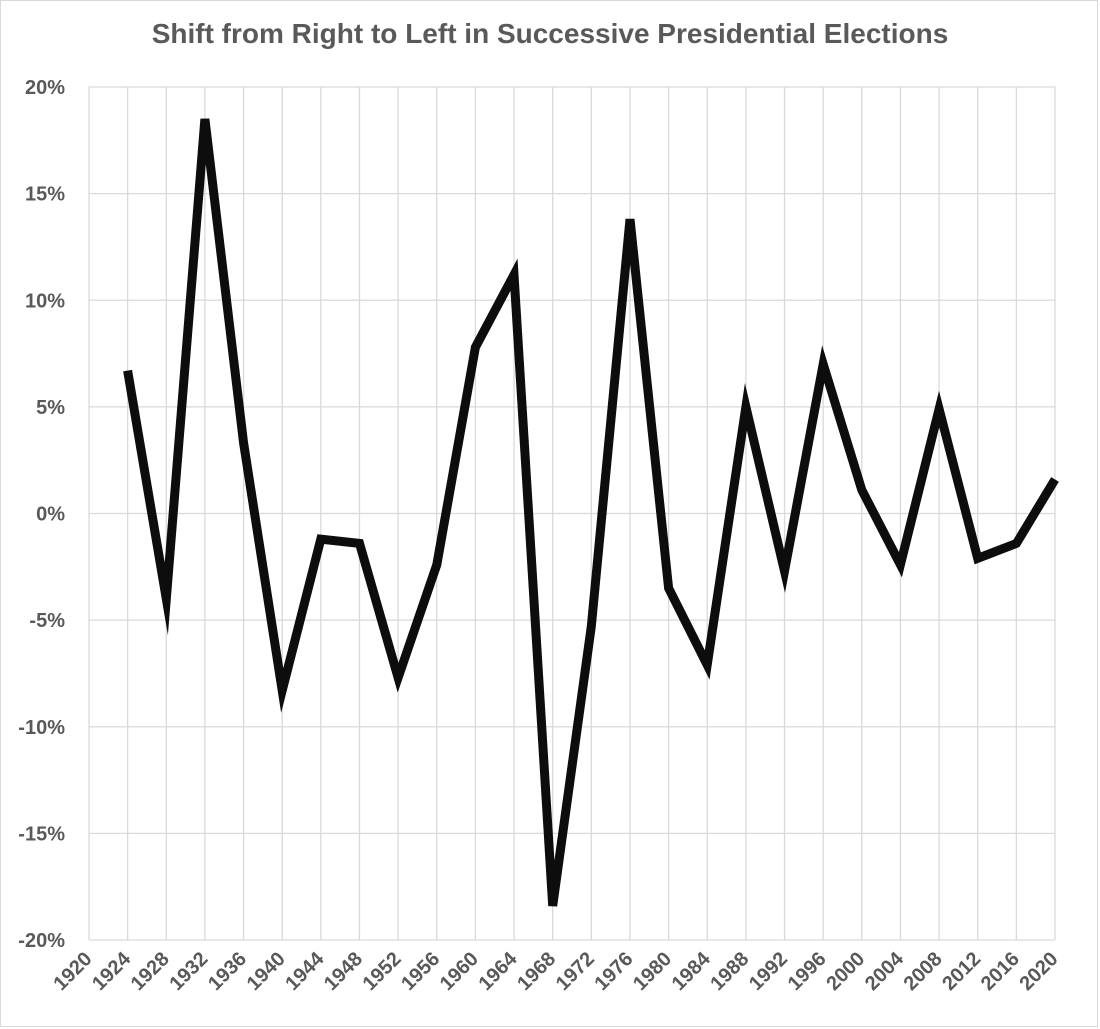 Image resolution: width=1100 pixels, height=1029 pixels. What do you see at coordinates (227, 971) in the screenshot?
I see `x-tick-label: 1936` at bounding box center [227, 971].